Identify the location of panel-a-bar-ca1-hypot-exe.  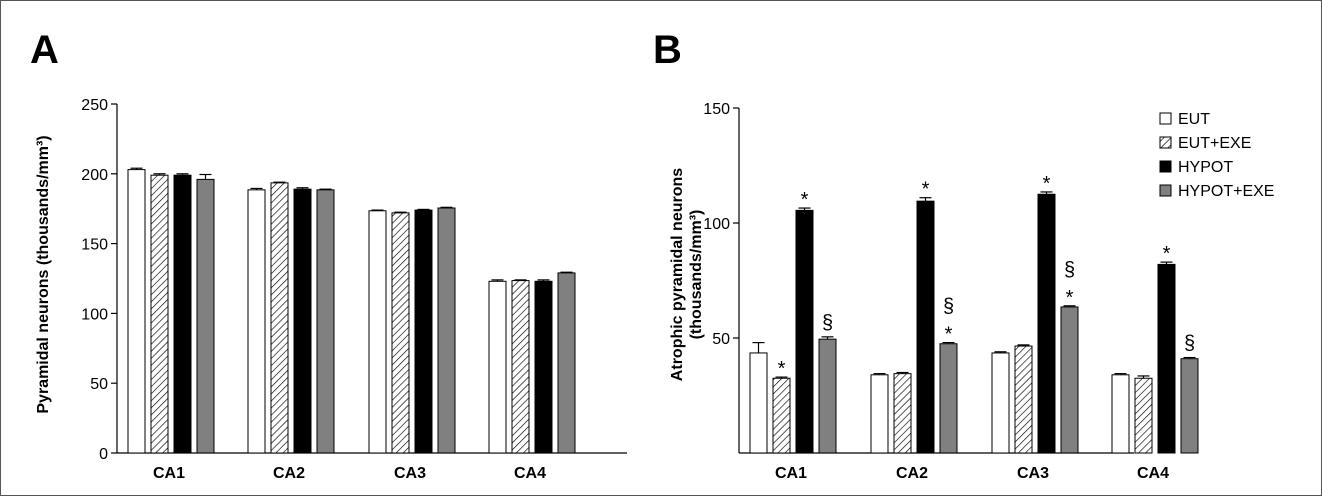
(205, 316).